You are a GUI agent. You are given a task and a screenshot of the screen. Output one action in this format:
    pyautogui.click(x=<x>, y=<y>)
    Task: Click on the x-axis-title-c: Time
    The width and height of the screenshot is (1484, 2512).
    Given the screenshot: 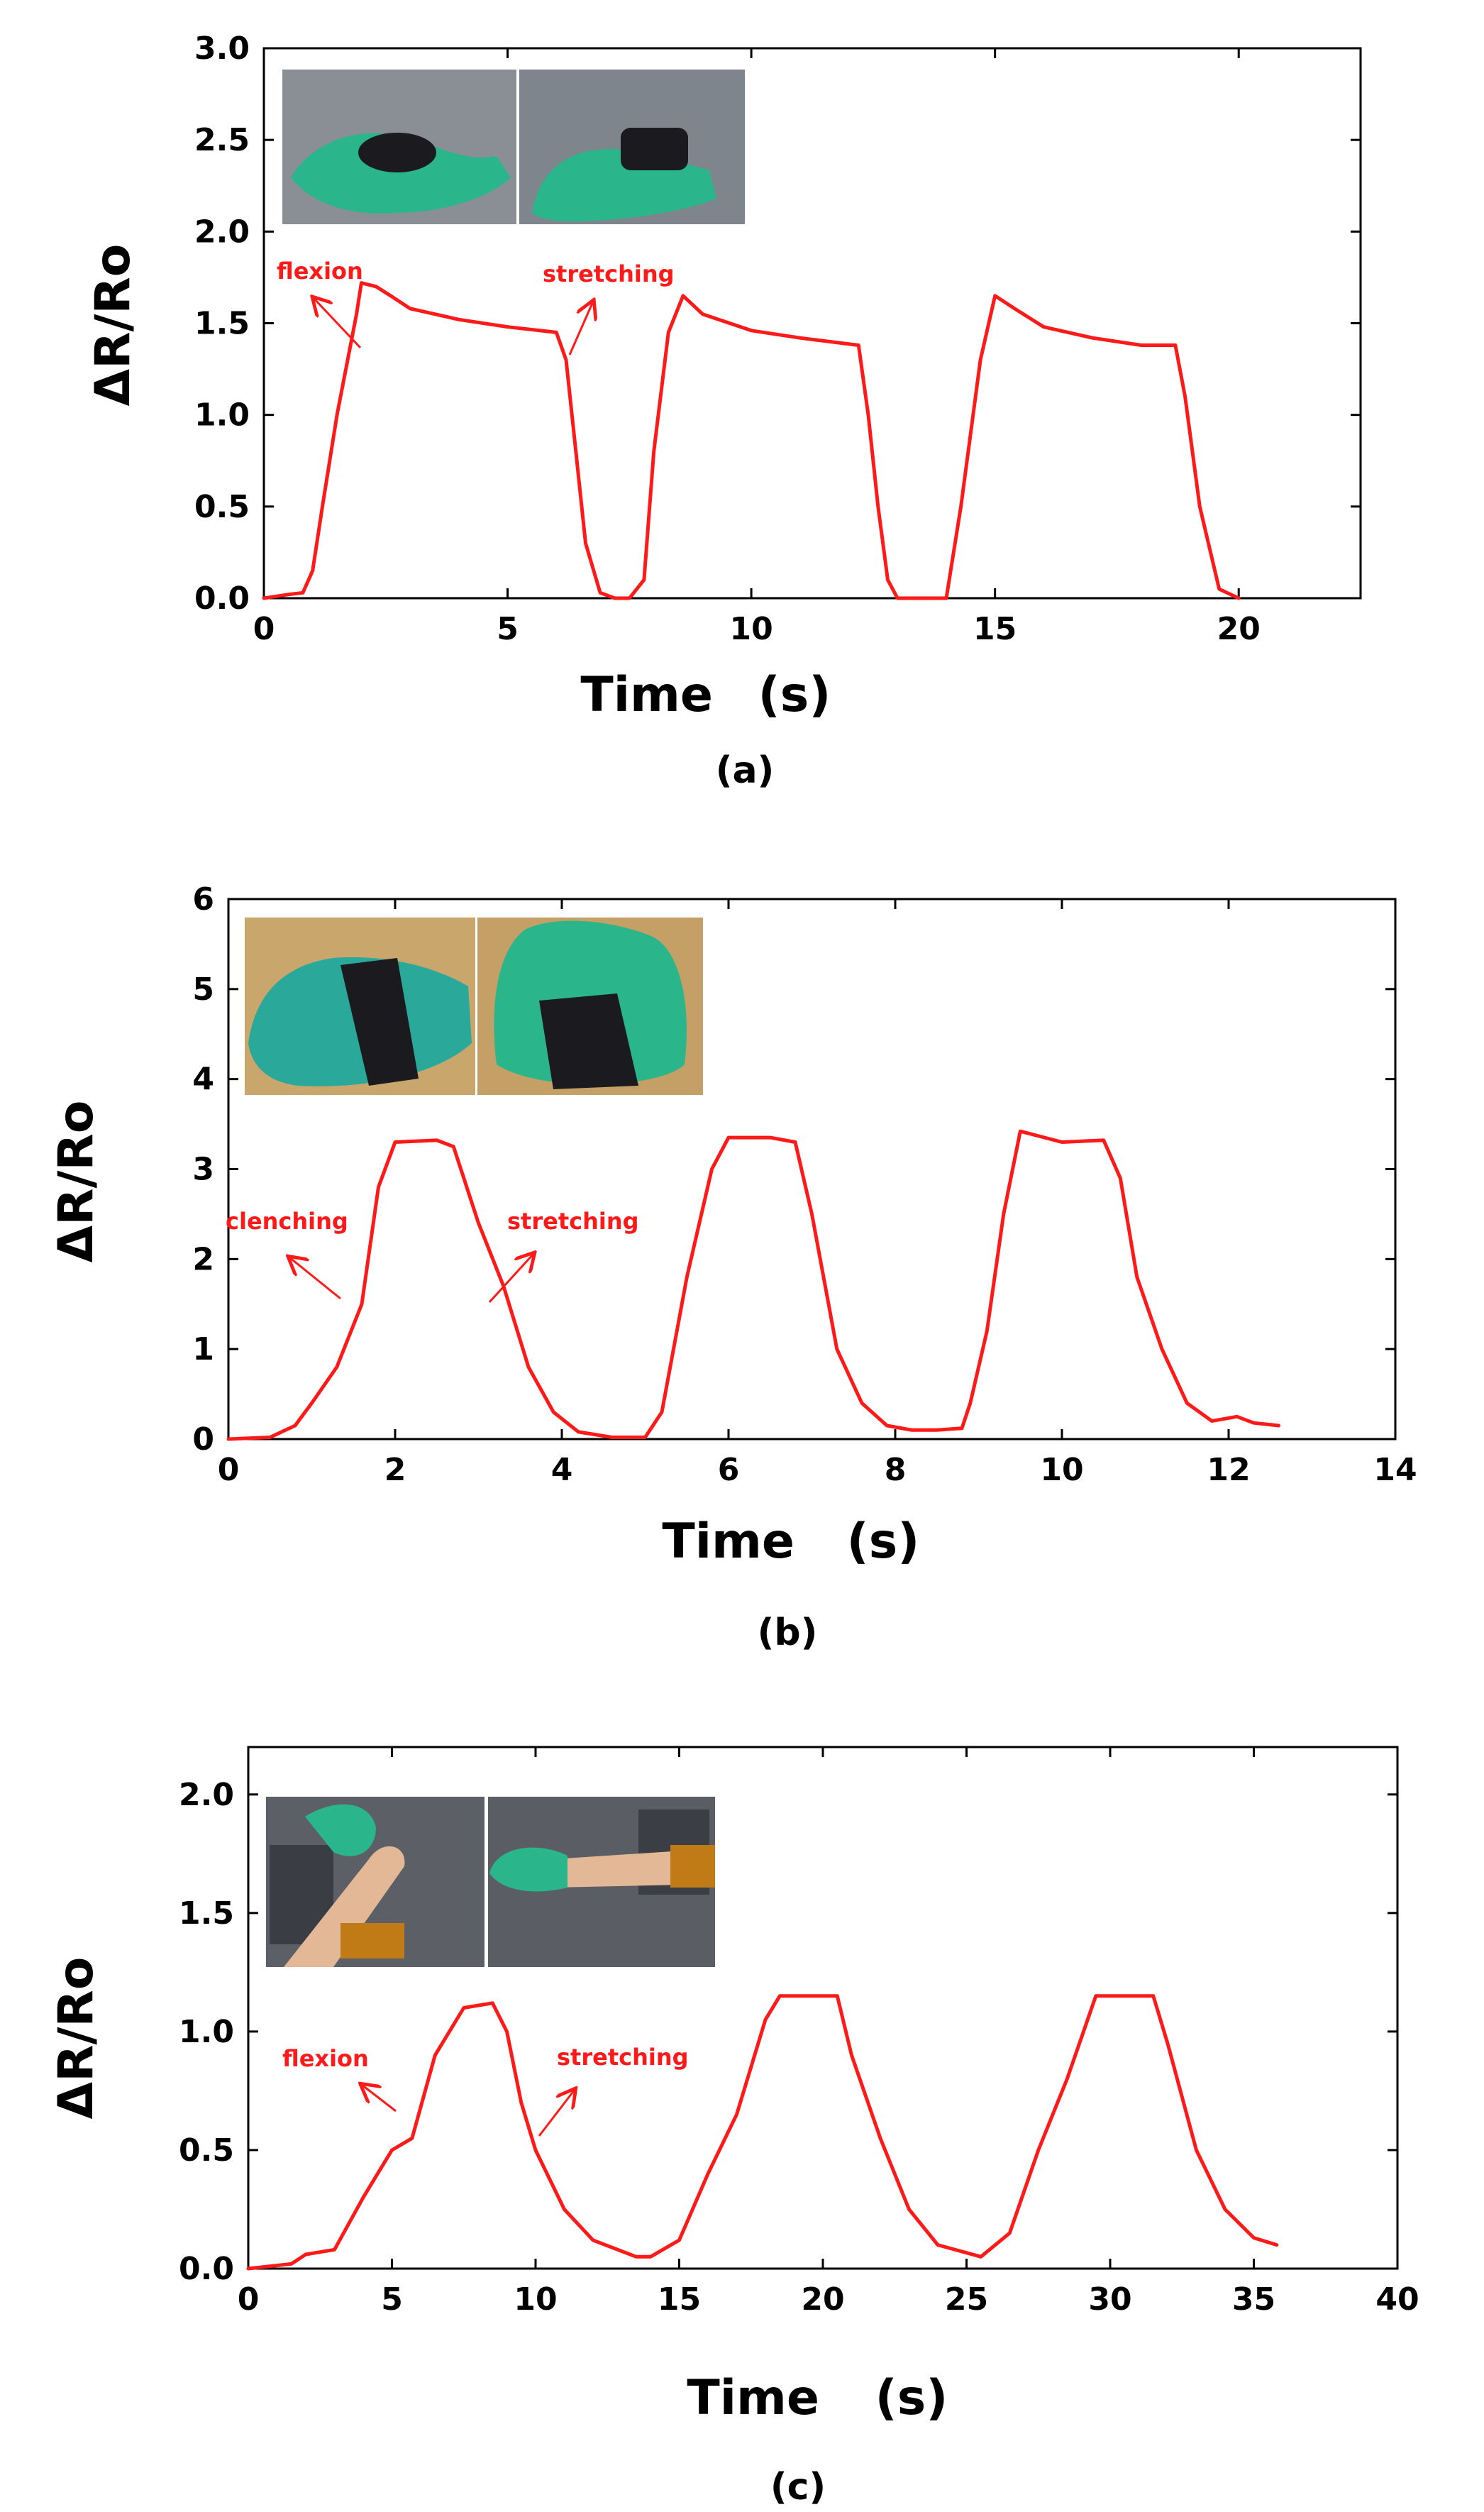 What is the action you would take?
    pyautogui.click(x=753, y=2398)
    